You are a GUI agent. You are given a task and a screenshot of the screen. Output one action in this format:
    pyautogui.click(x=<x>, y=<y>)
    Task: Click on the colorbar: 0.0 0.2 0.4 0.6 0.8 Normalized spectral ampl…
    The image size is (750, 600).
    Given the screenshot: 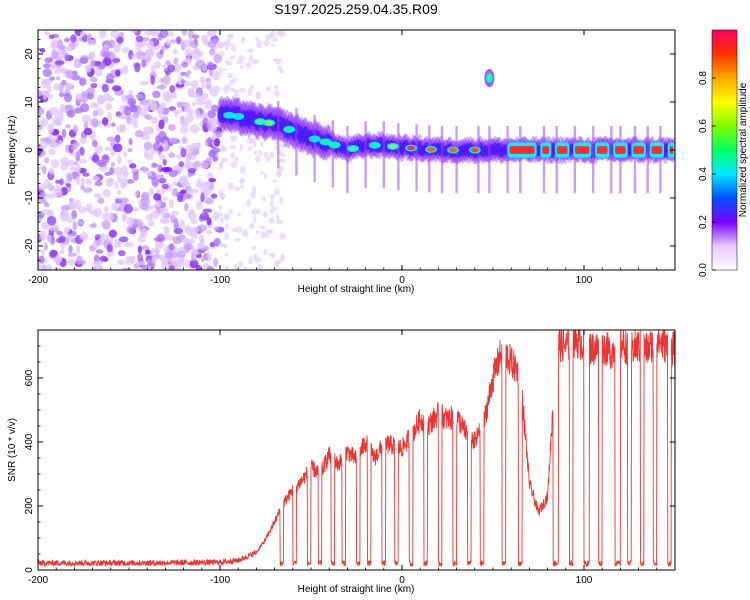 What is the action you would take?
    pyautogui.click(x=723, y=153)
    